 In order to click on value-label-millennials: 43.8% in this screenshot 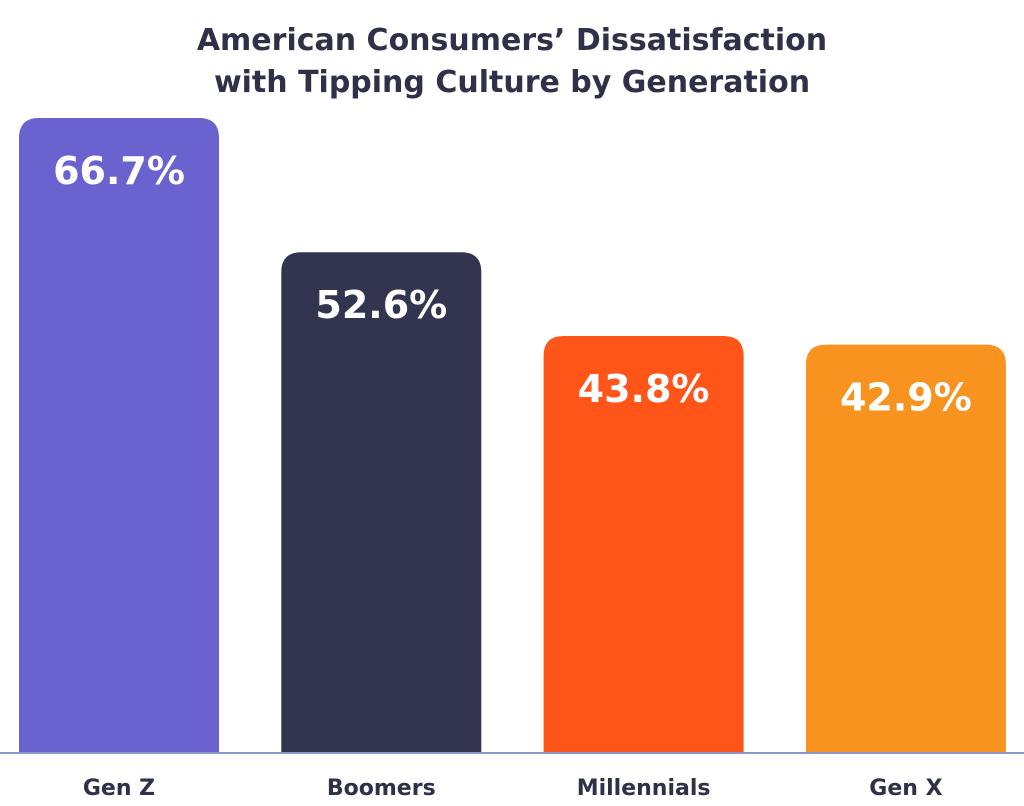, I will do `click(644, 389)`.